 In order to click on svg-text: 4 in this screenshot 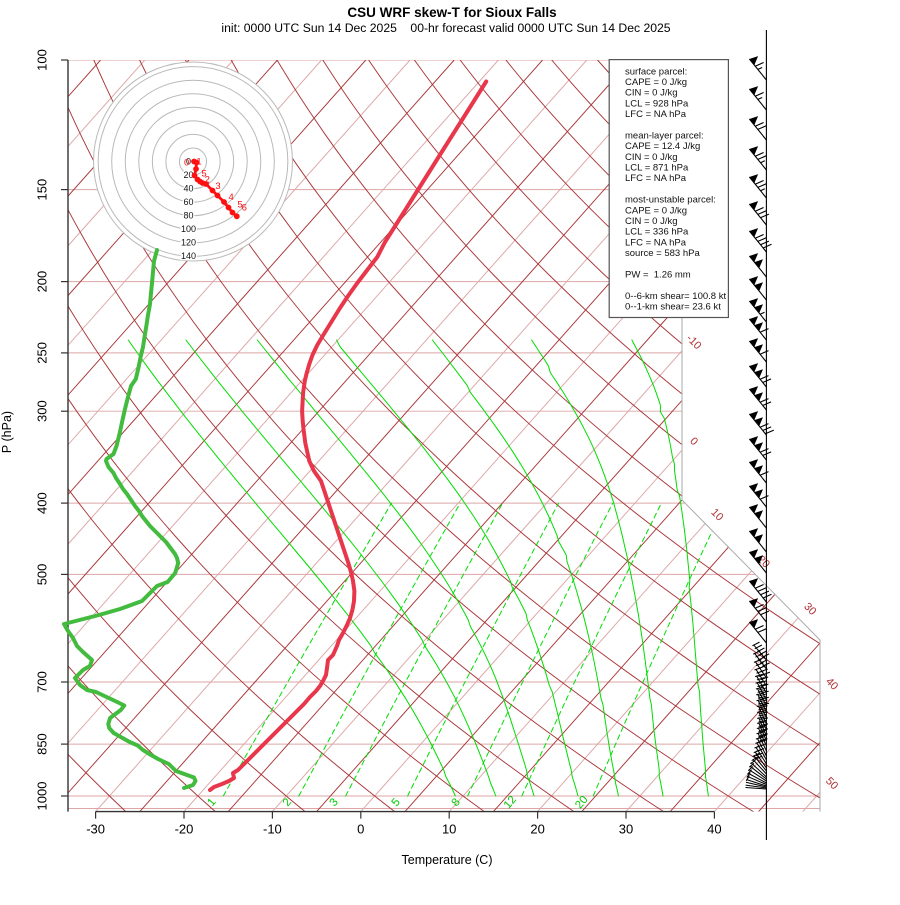, I will do `click(231, 197)`.